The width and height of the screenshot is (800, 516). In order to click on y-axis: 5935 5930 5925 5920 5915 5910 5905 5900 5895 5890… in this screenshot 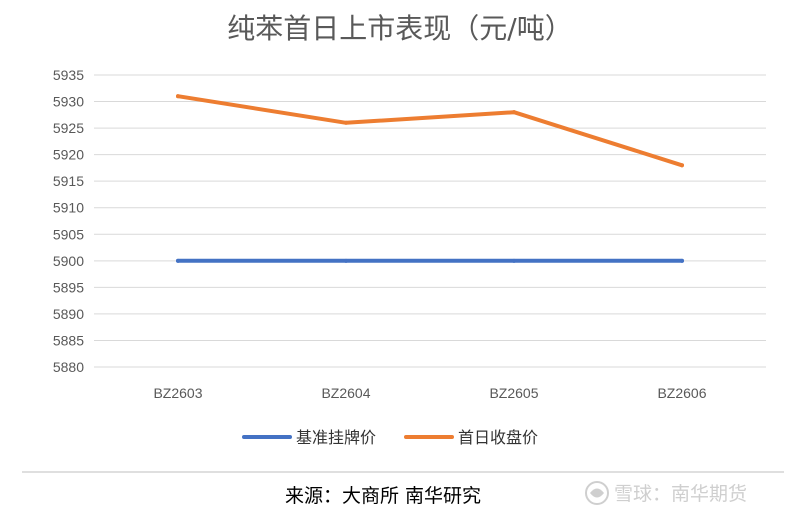, I will do `click(68, 221)`.